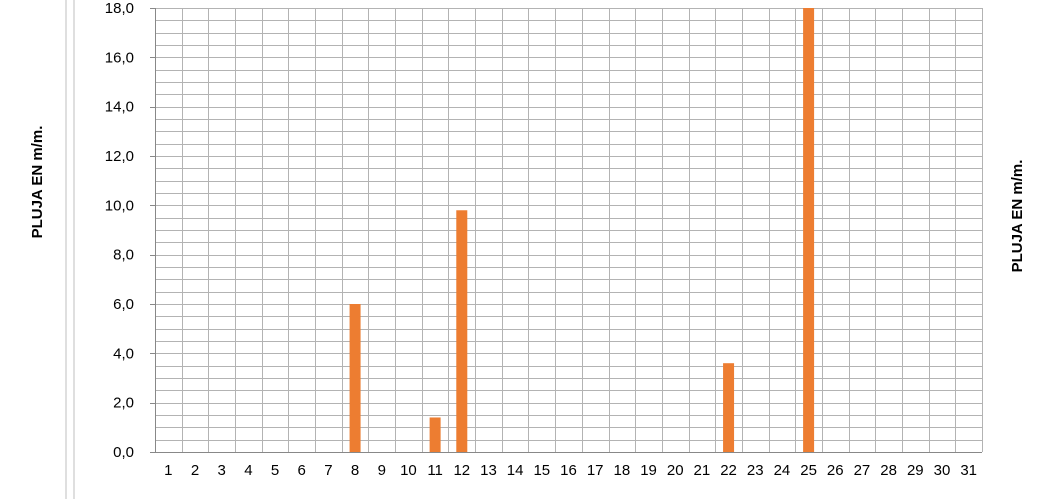  Describe the element at coordinates (119, 57) in the screenshot. I see `y-tick-label: 16,0` at that location.